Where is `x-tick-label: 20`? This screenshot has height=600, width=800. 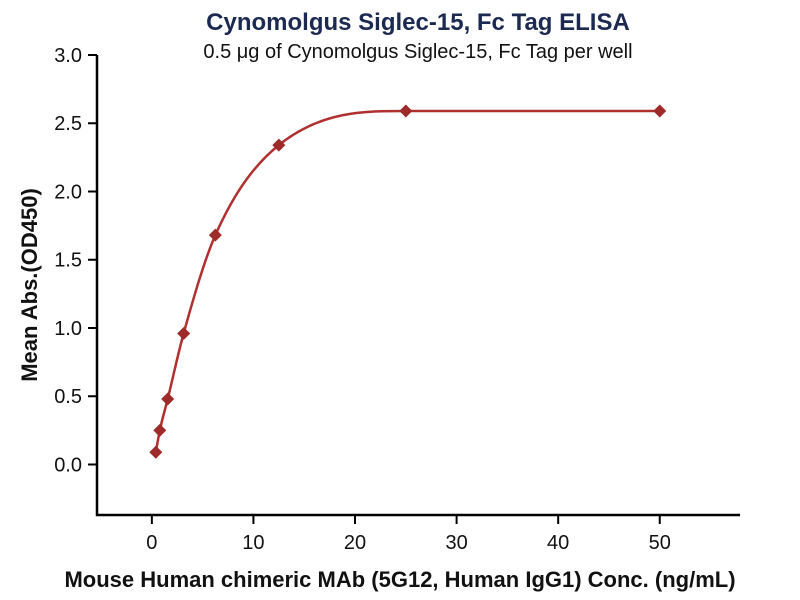 x-tick-label: 20 is located at coordinates (355, 543).